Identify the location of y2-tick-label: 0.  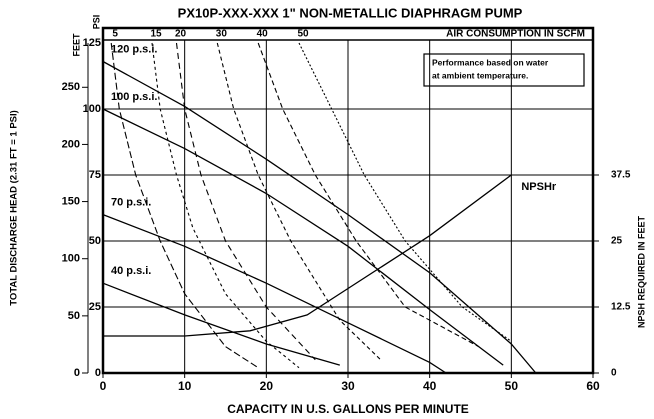
(614, 373).